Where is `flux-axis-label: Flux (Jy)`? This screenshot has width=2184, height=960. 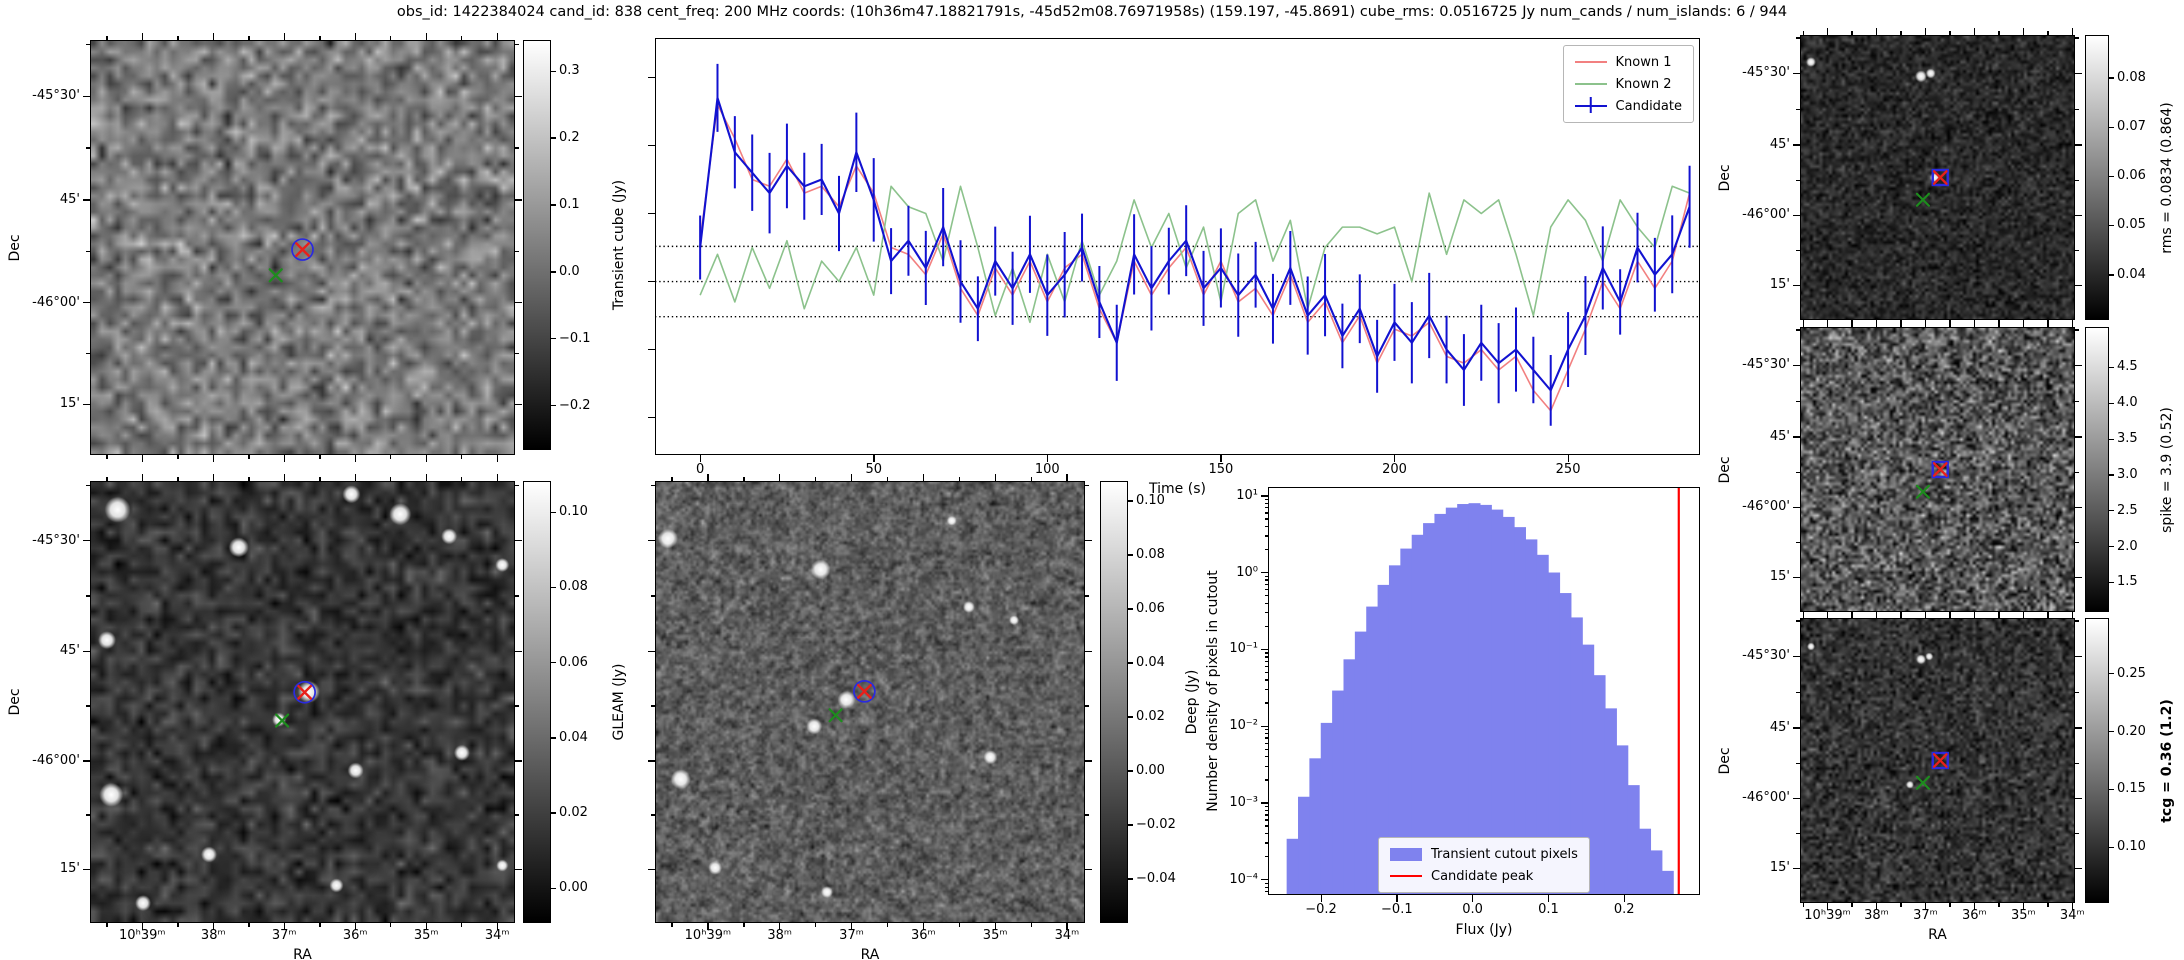 flux-axis-label: Flux (Jy) is located at coordinates (1484, 930).